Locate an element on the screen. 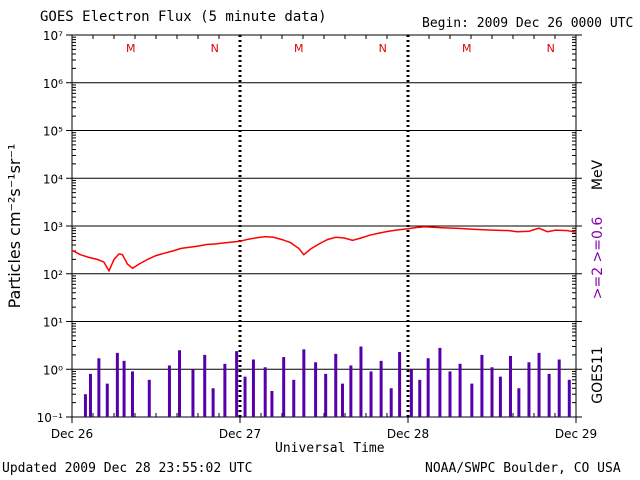 The width and height of the screenshot is (640, 480). x-axis-label: Universal Time is located at coordinates (330, 448).